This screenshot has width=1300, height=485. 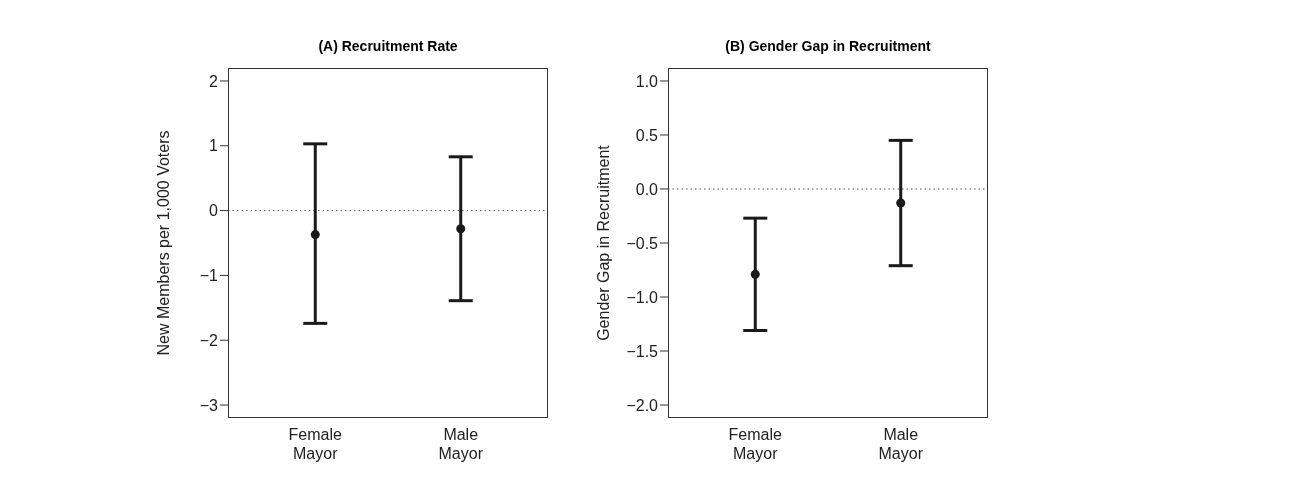 What do you see at coordinates (388, 47) in the screenshot?
I see `chart-title: (A) Recruitment Rate` at bounding box center [388, 47].